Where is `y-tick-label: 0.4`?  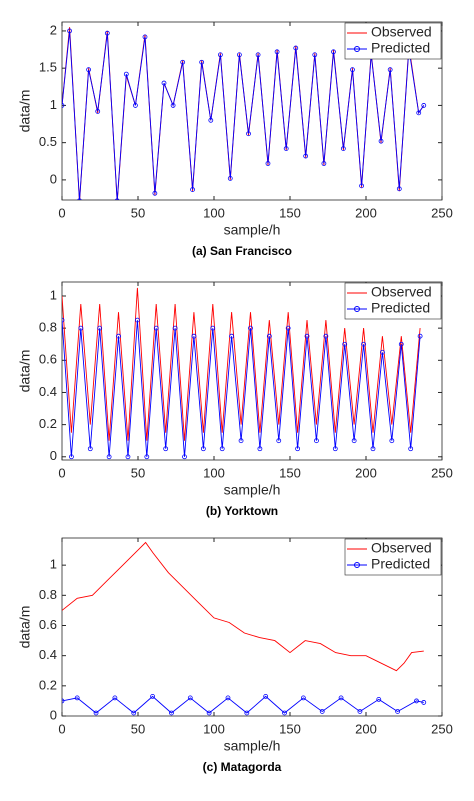
y-tick-label: 0.4 is located at coordinates (48, 391).